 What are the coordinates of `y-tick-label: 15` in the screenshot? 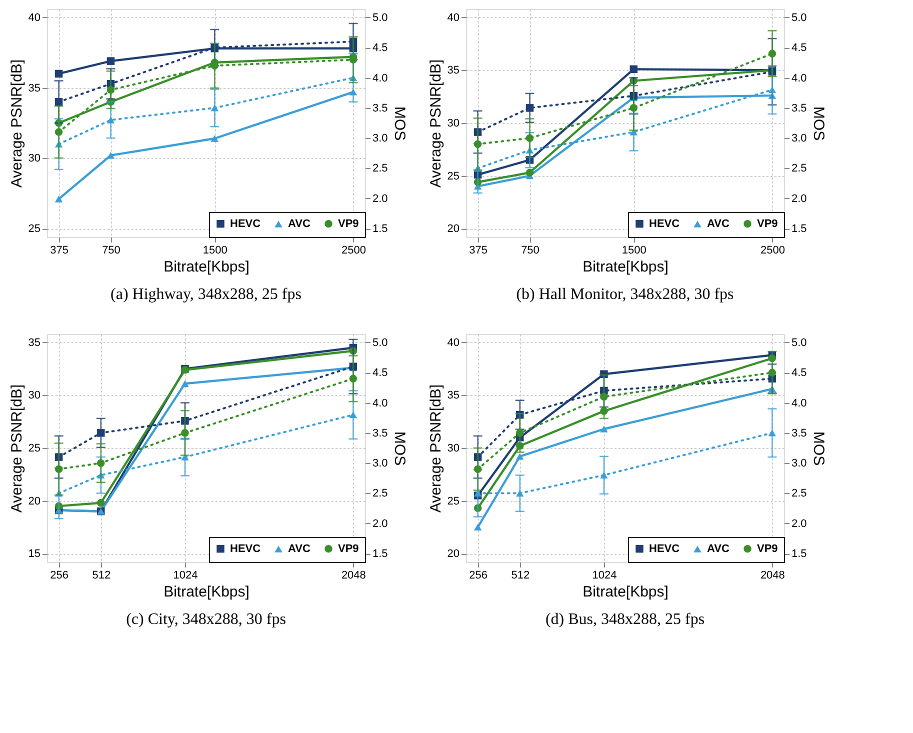 It's located at (34, 554).